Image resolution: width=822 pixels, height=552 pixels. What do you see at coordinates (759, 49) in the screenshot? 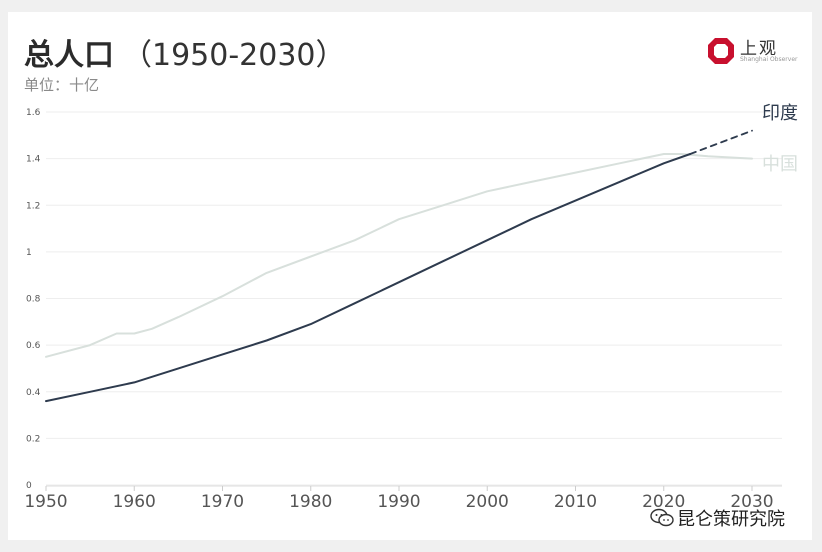
I see `logo-name: 上观` at bounding box center [759, 49].